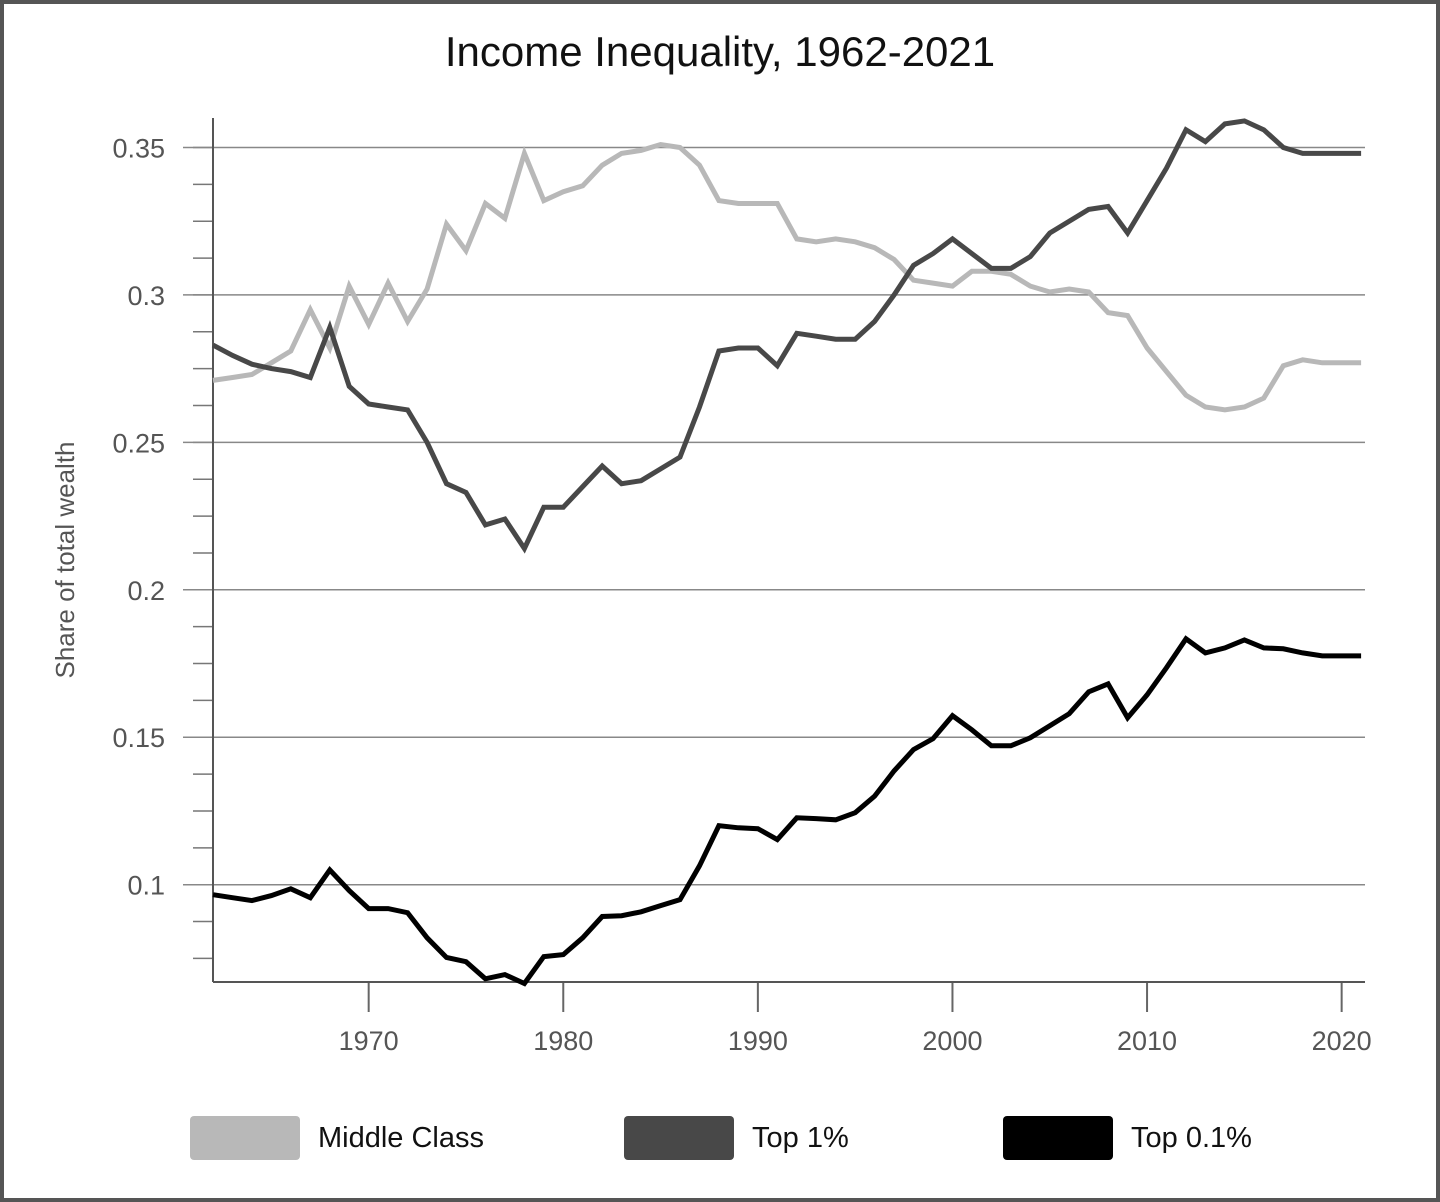  I want to click on legend-label: Top 1%, so click(800, 1137).